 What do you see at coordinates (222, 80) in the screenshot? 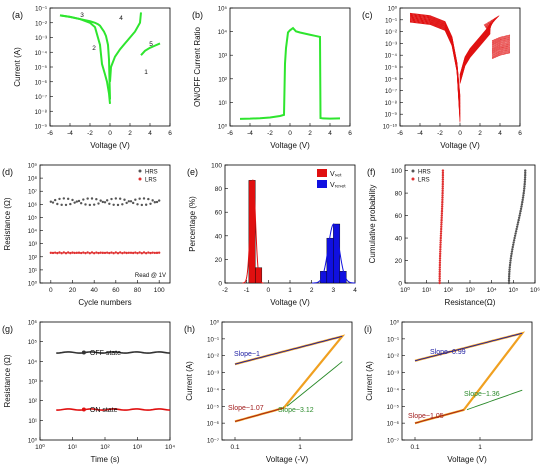
I see `y-tick-label: 10²` at bounding box center [222, 80].